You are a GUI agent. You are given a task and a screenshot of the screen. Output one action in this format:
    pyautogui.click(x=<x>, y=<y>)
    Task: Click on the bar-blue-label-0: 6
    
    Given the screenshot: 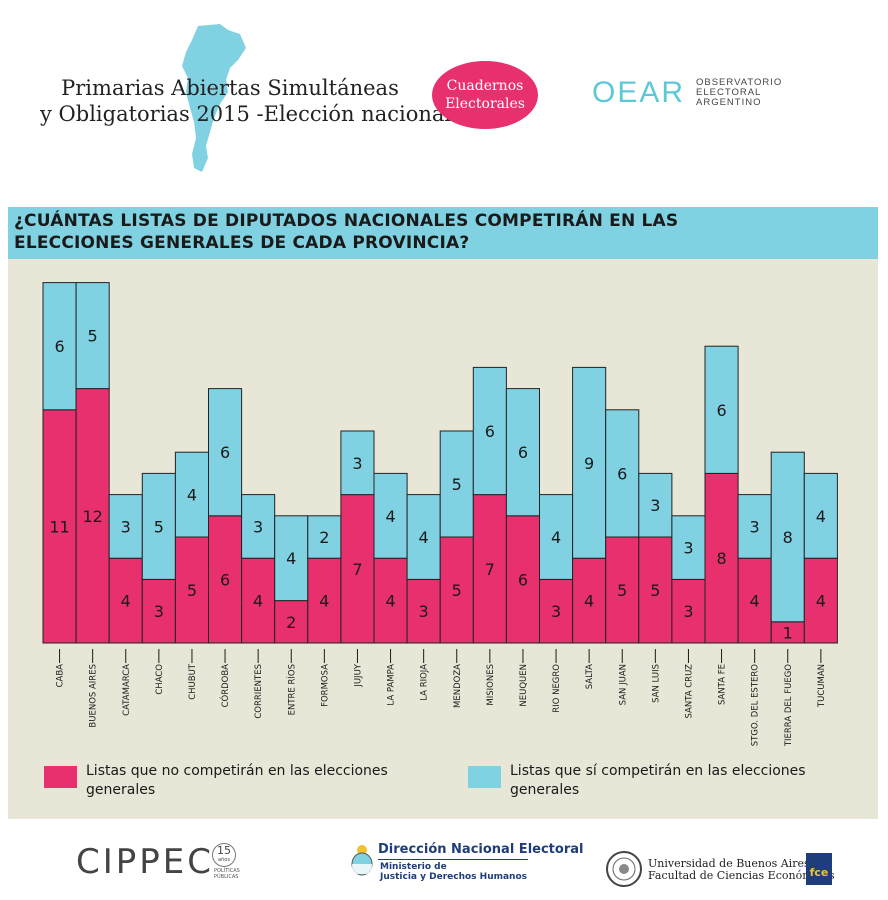 What is the action you would take?
    pyautogui.click(x=59, y=346)
    